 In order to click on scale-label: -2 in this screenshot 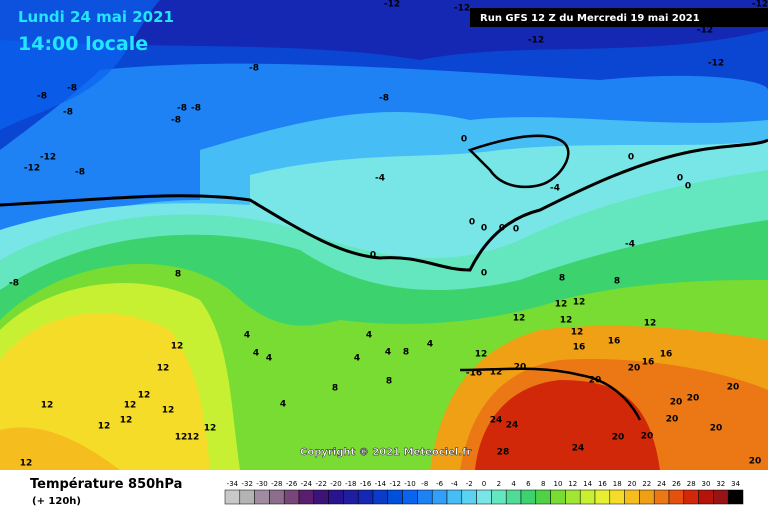, I will do `click(469, 484)`.